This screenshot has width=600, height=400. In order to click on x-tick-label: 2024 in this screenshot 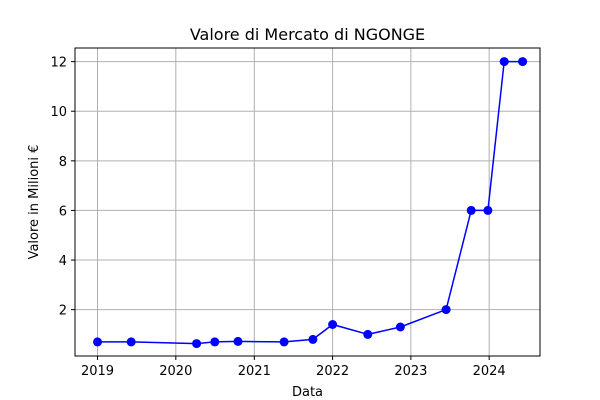, I will do `click(489, 371)`.